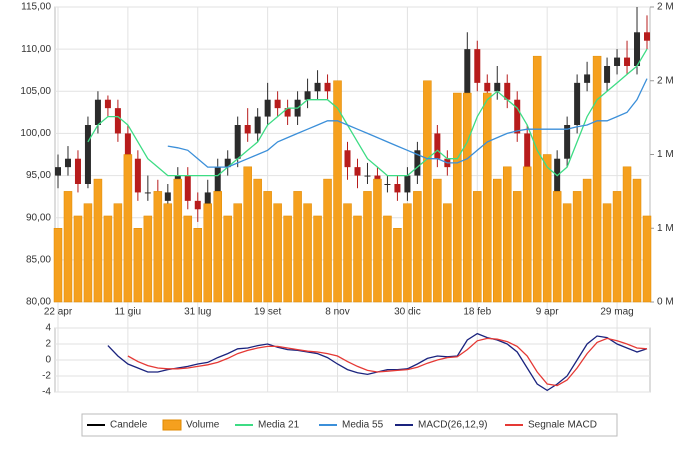  Describe the element at coordinates (38, 302) in the screenshot. I see `y-tick-label: 80,00` at that location.